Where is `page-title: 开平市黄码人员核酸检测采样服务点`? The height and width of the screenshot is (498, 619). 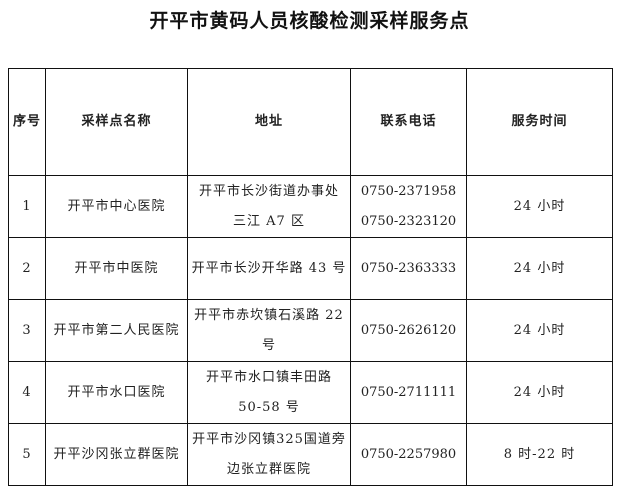
page-title: 开平市黄码人员核酸检测采样服务点 is located at coordinates (309, 21).